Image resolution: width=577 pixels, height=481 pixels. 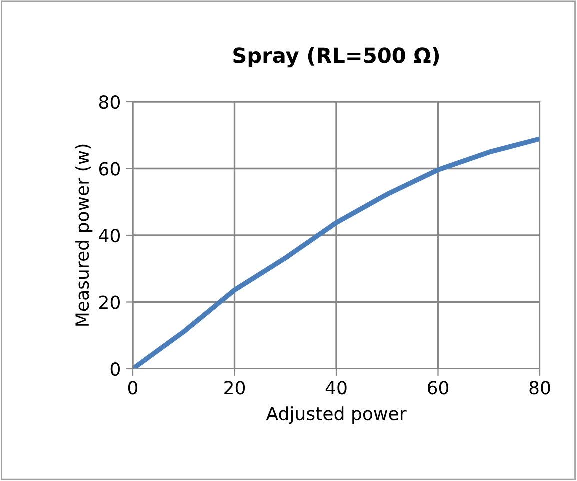 I want to click on y-tick-label: 40, so click(x=109, y=235).